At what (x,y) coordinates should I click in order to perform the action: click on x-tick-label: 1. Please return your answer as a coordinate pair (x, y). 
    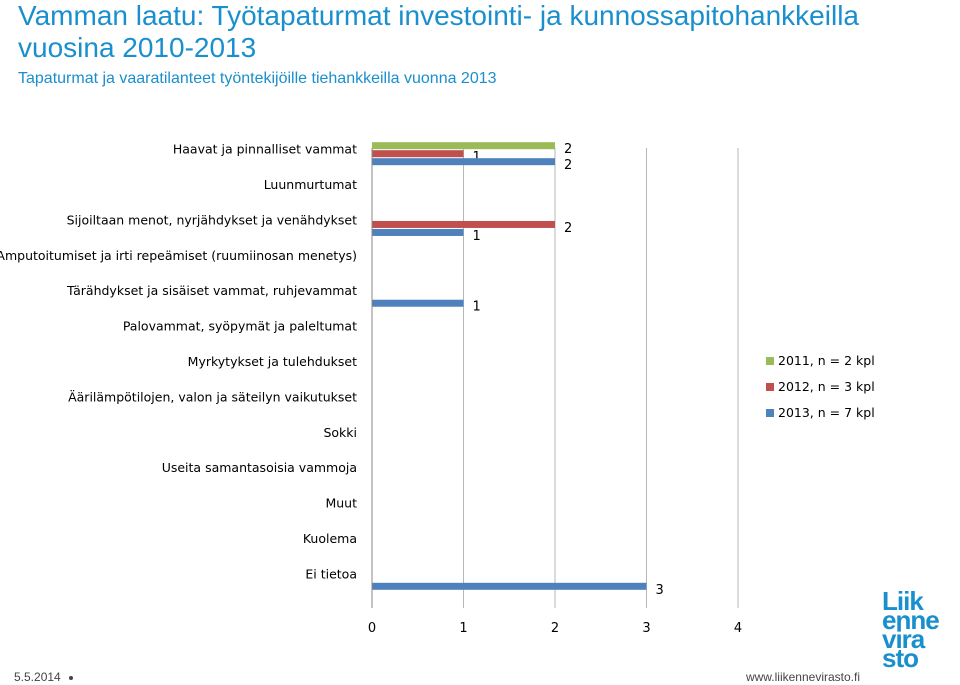
    Looking at the image, I should click on (463, 628).